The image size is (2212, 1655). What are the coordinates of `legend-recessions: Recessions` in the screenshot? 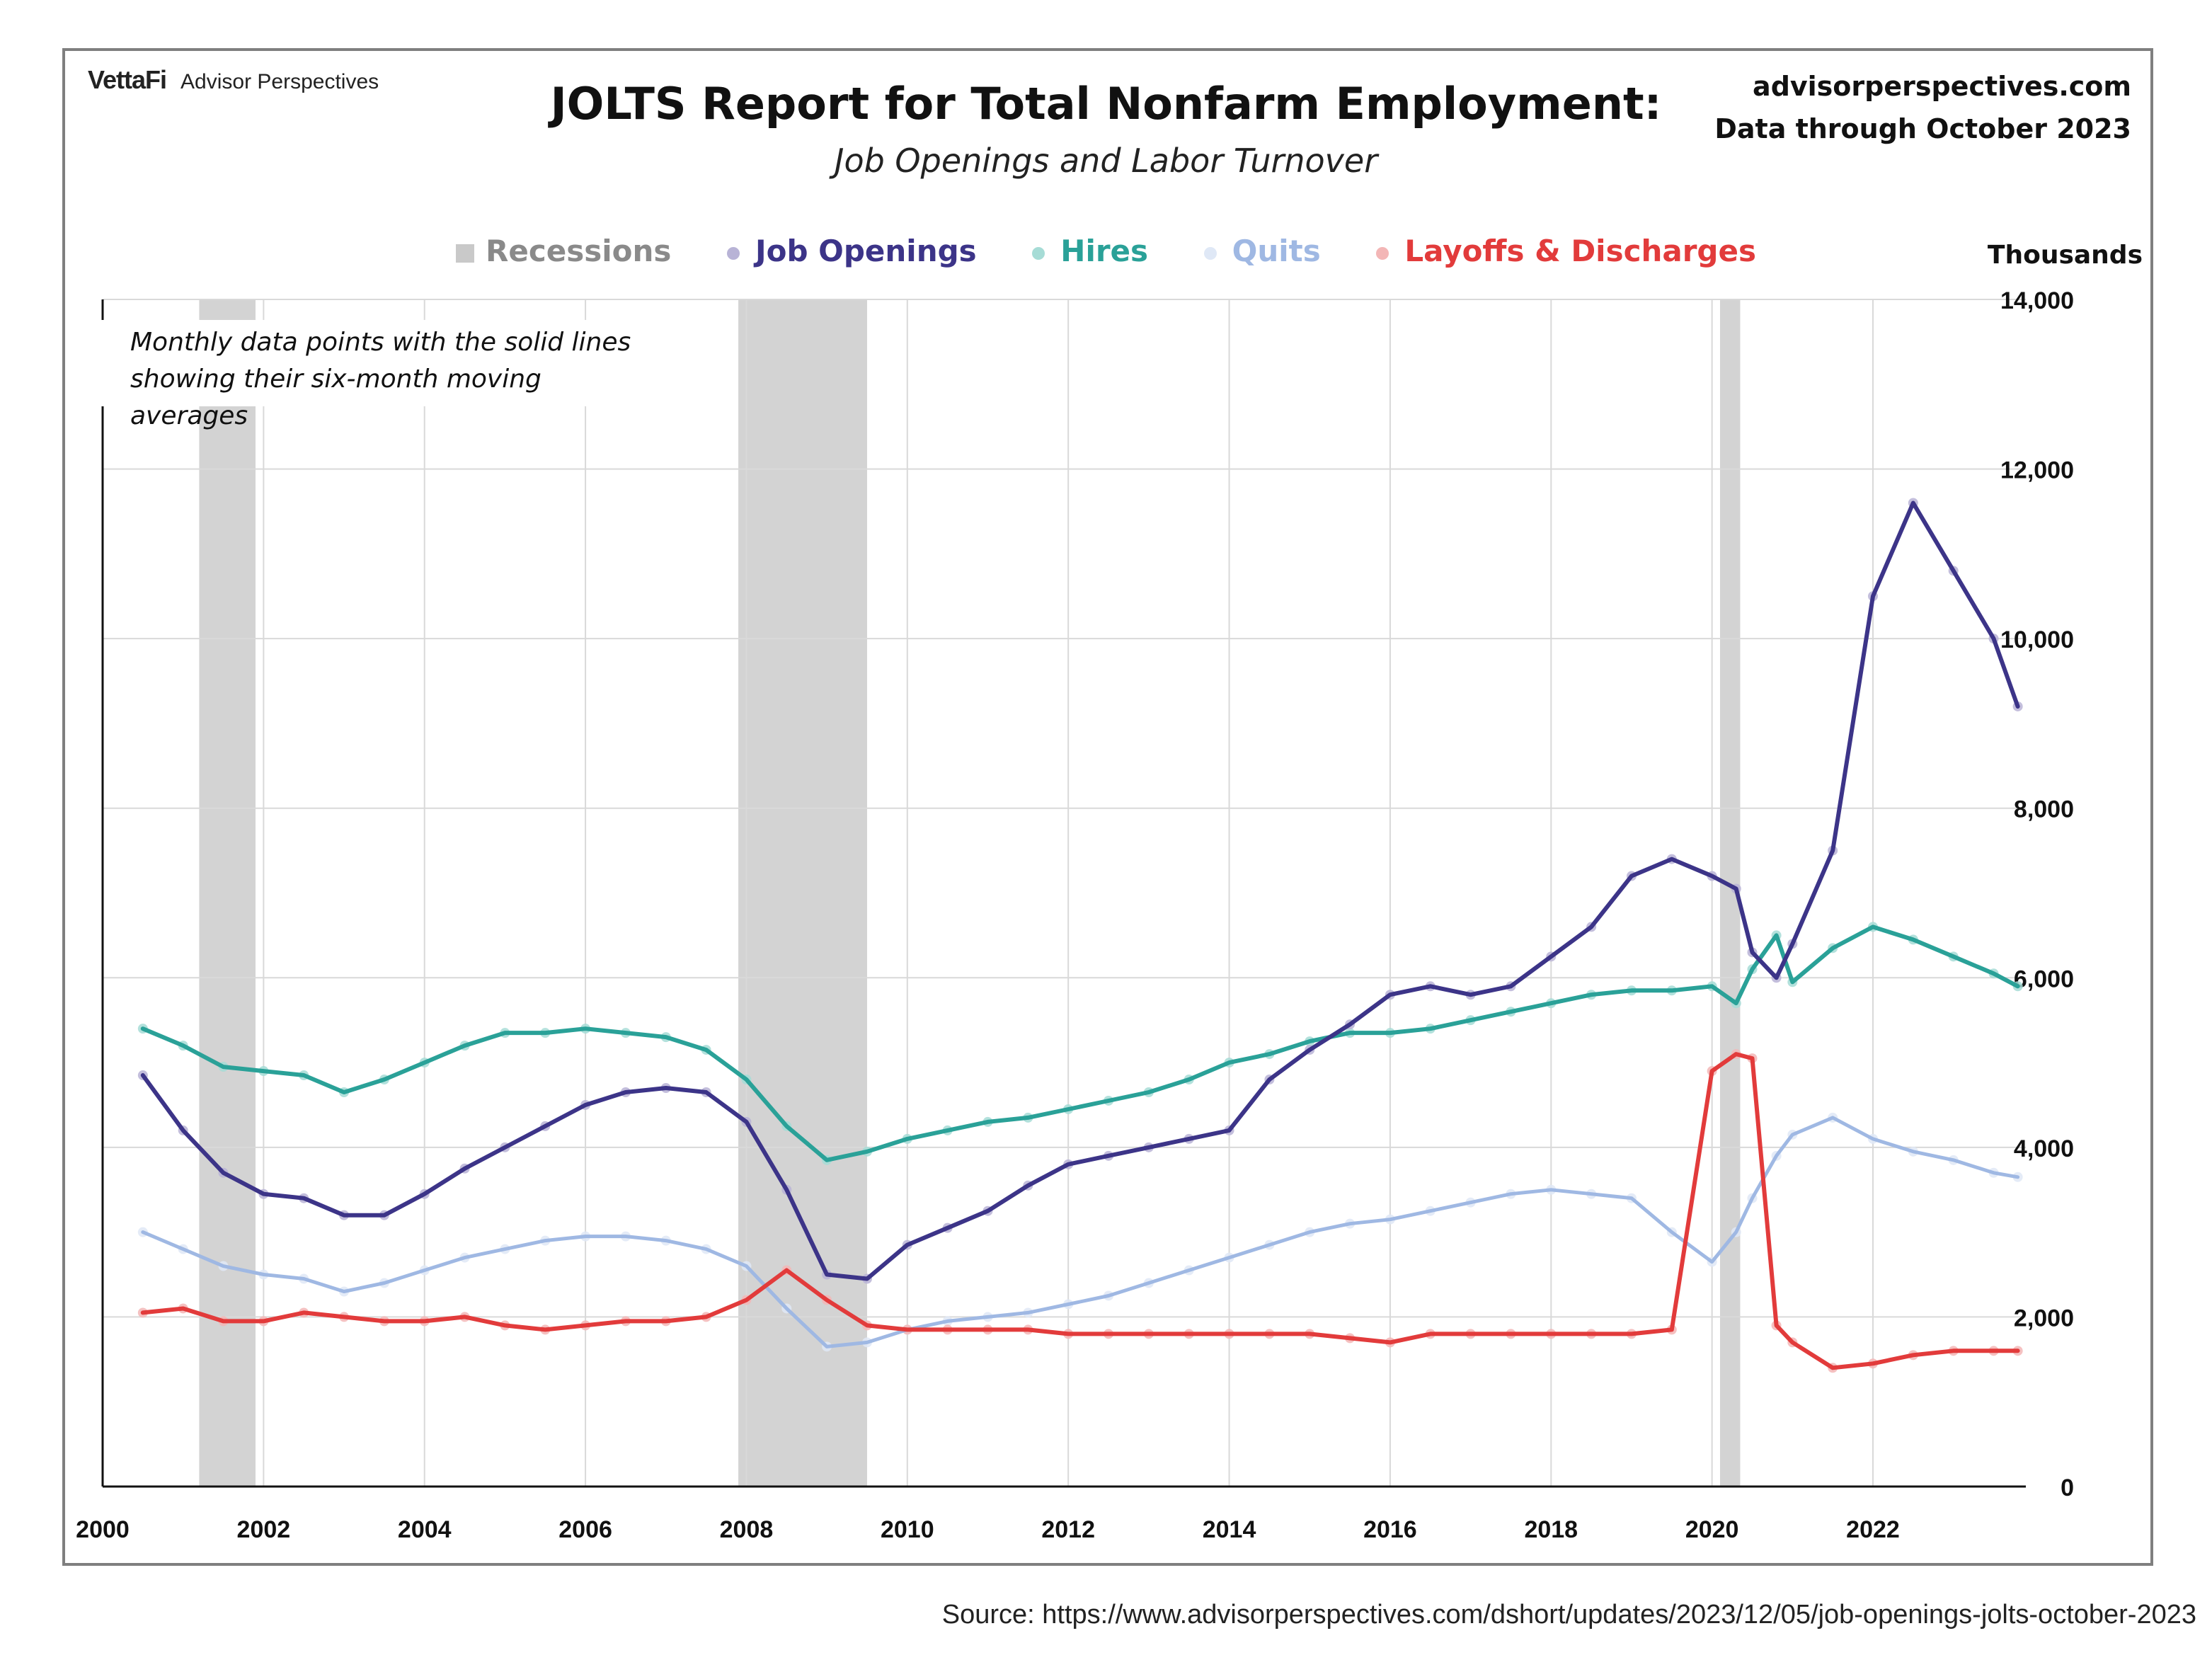 It's located at (563, 251).